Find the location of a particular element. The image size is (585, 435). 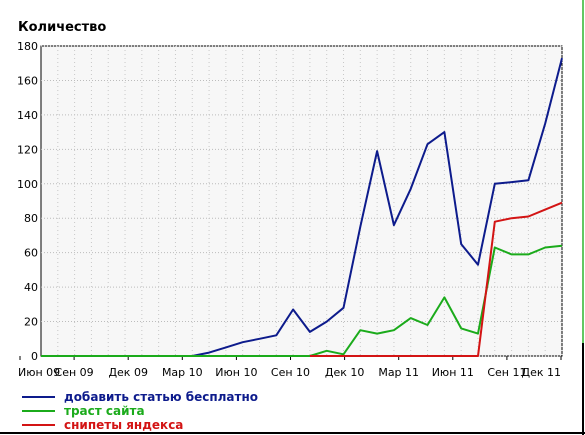

x-tick-label: Июн 11 is located at coordinates (453, 372).